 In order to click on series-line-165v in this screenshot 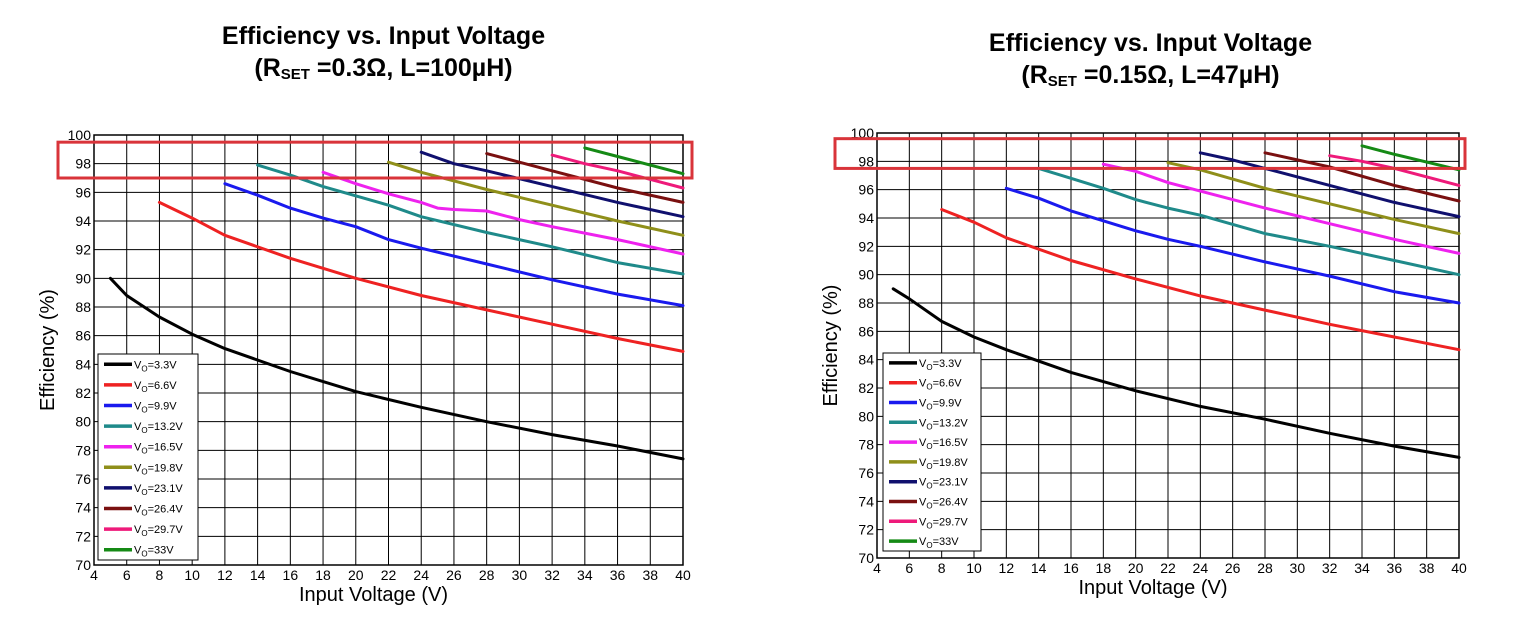, I will do `click(1281, 208)`.